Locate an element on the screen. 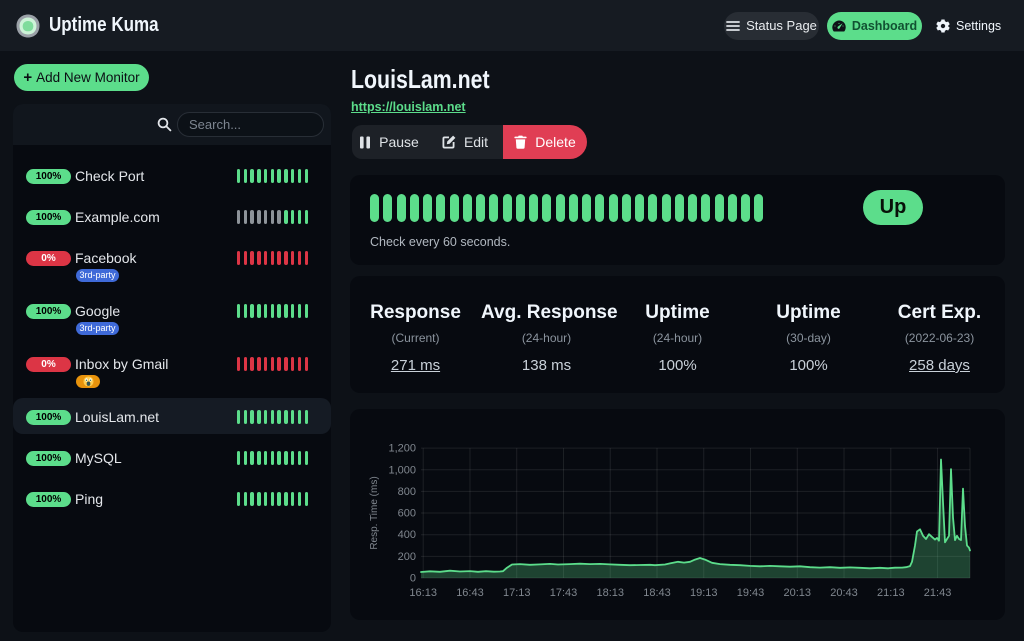 The image size is (1024, 641). svg-text: 200 is located at coordinates (407, 557).